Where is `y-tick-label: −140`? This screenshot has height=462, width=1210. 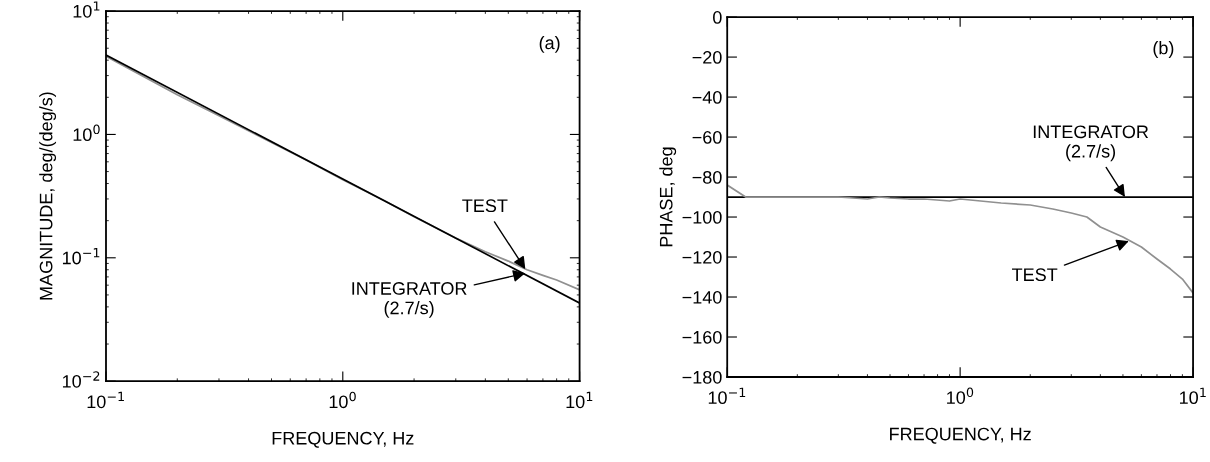 y-tick-label: −140 is located at coordinates (702, 297).